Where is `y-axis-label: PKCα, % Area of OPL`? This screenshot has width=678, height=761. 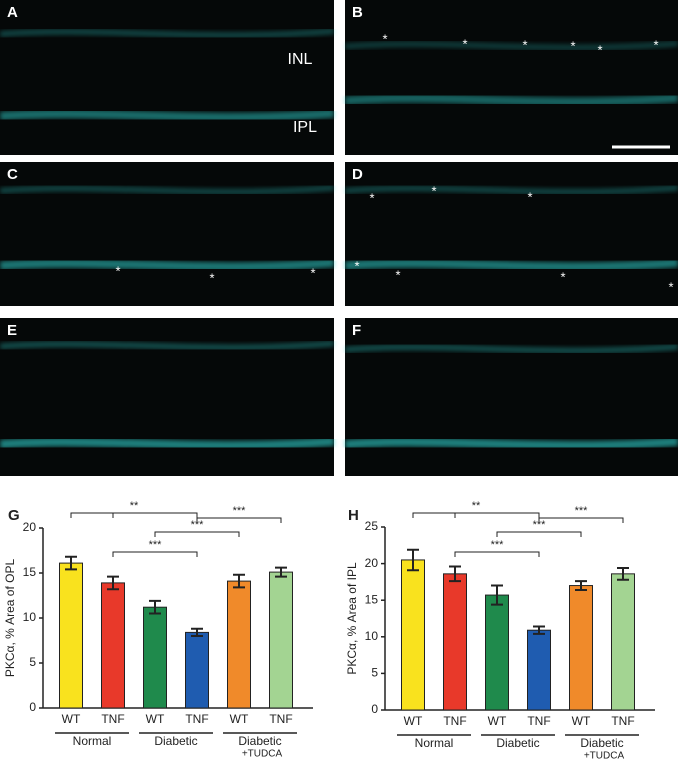
y-axis-label: PKCα, % Area of OPL is located at coordinates (10, 618).